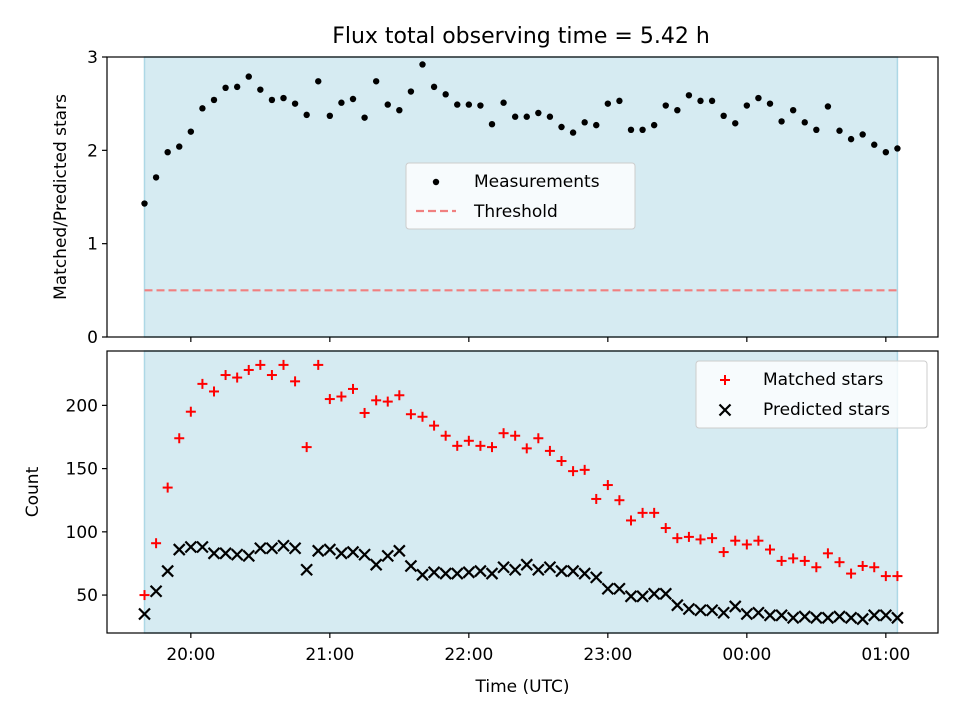 The image size is (960, 720). I want to click on bottom-y-tick-label: 200, so click(82, 406).